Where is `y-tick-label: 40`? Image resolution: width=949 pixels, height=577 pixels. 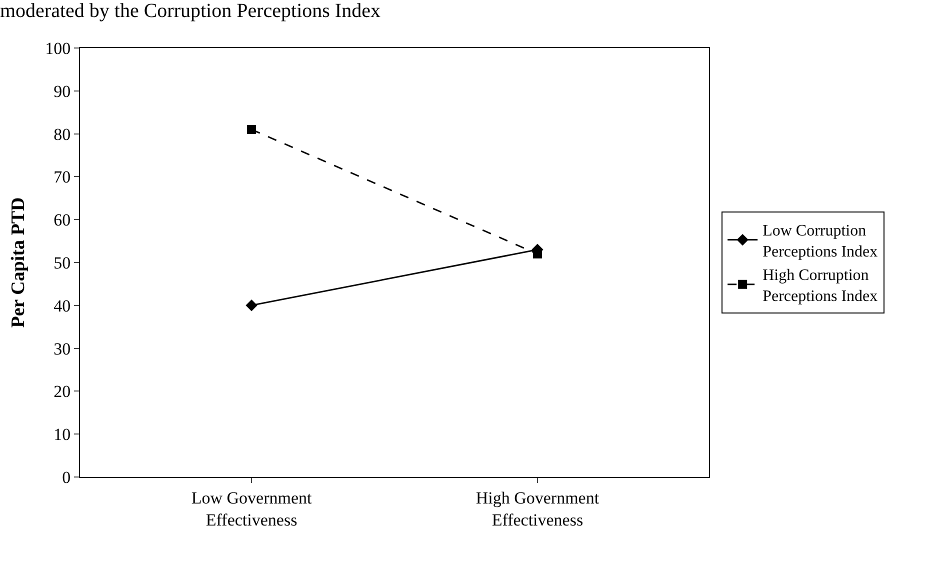 y-tick-label: 40 is located at coordinates (62, 306).